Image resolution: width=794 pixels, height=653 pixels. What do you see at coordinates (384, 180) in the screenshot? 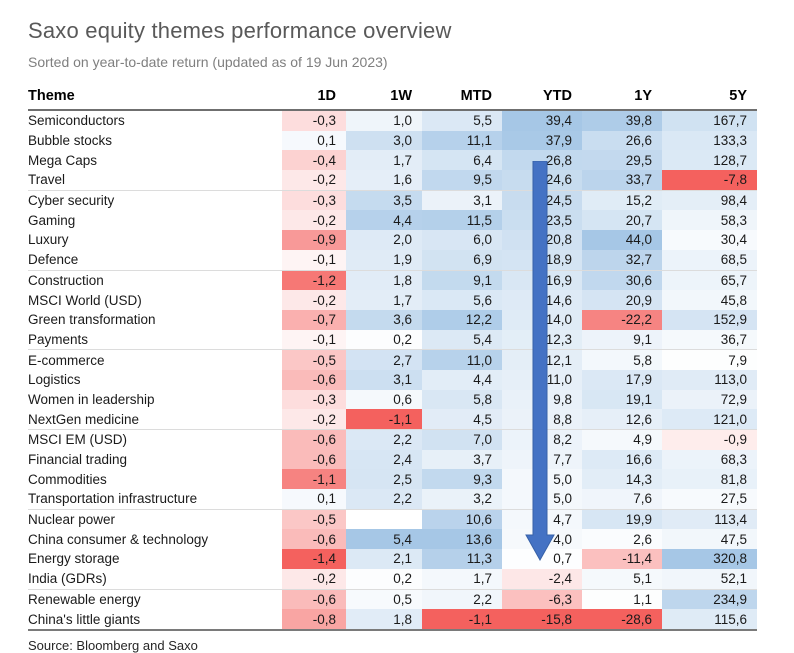
I see `value-cell: 1,6` at bounding box center [384, 180].